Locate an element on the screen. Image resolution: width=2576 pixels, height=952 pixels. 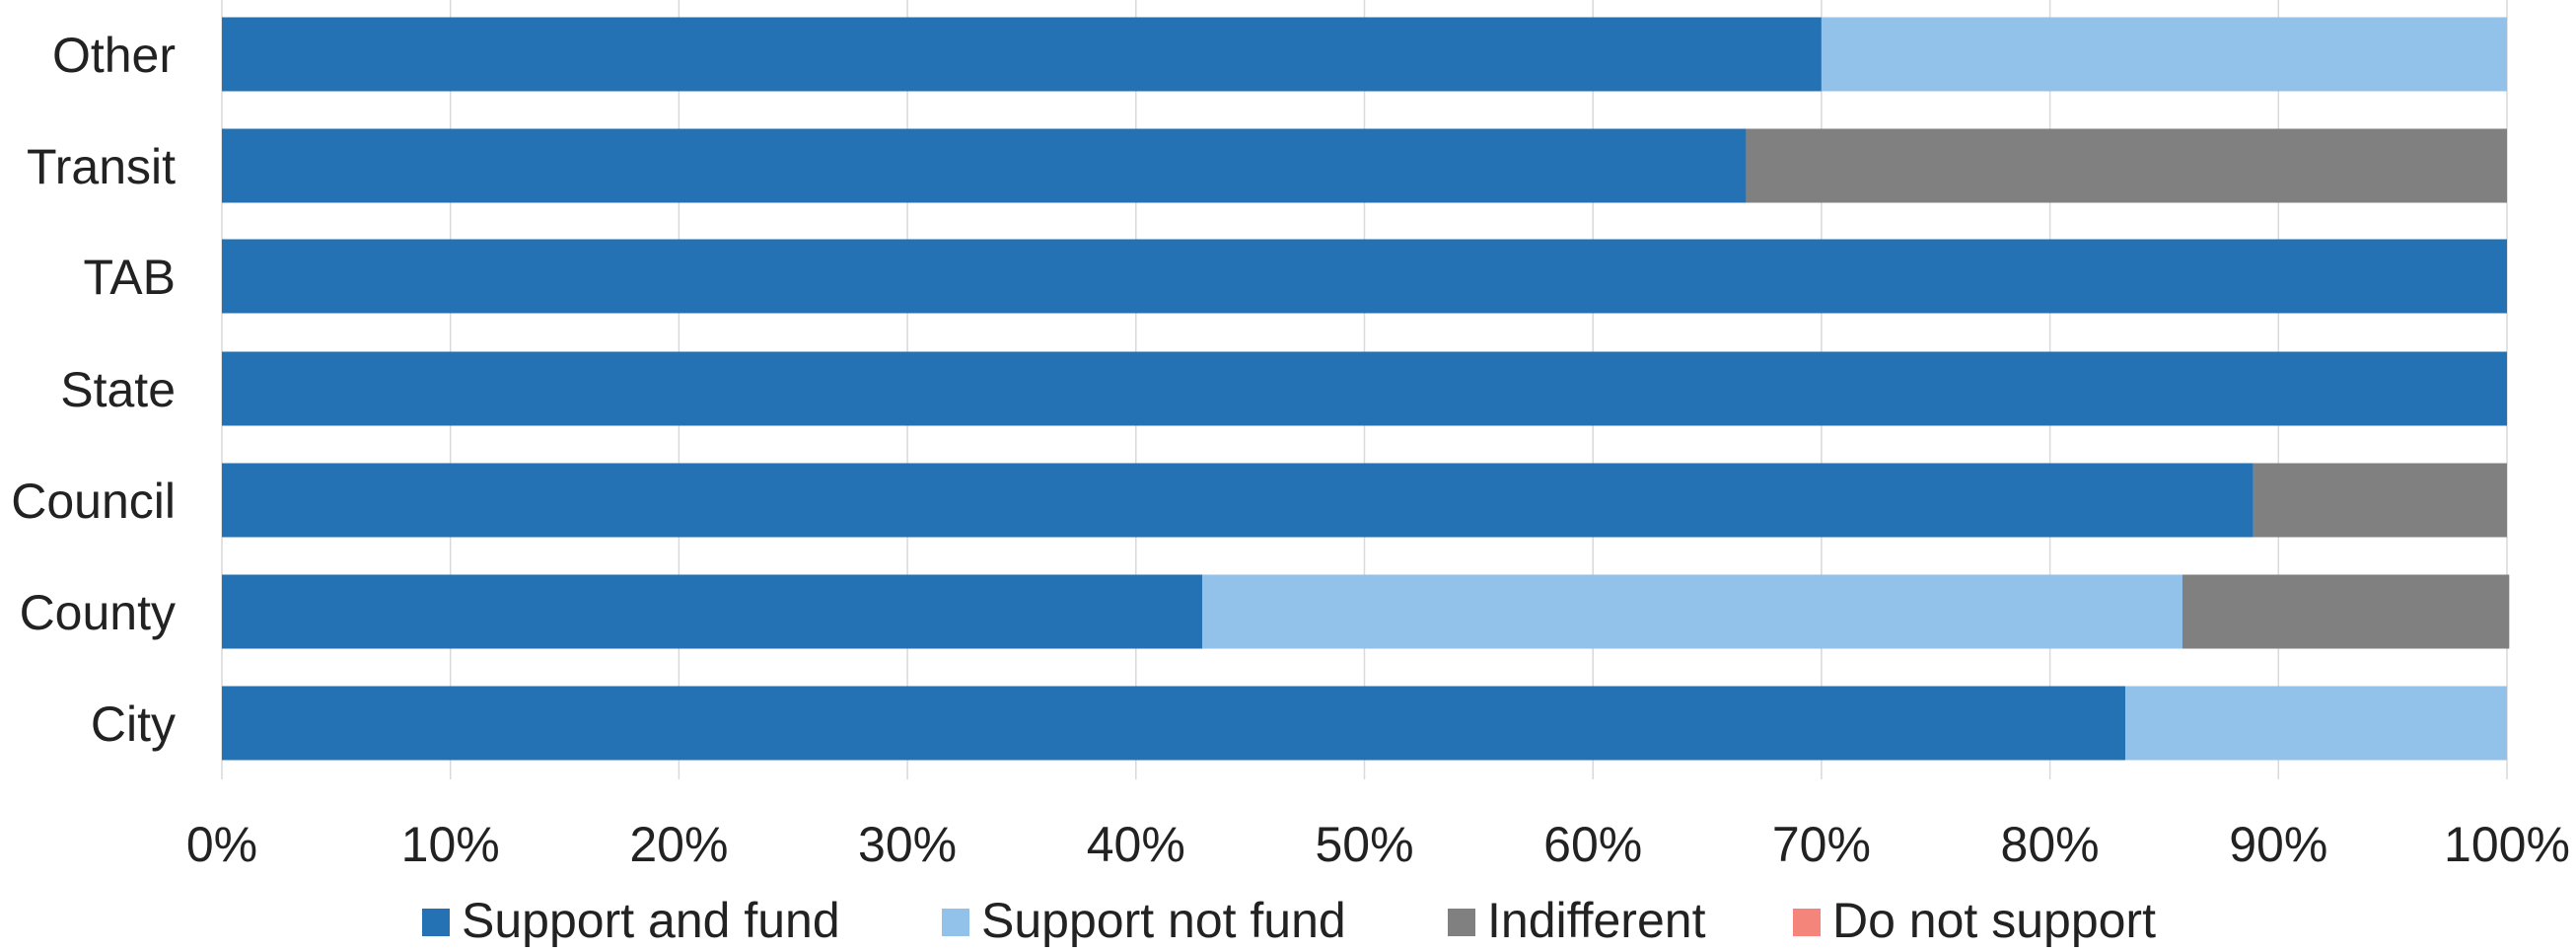
x-tick-label-100: 100% is located at coordinates (2507, 844).